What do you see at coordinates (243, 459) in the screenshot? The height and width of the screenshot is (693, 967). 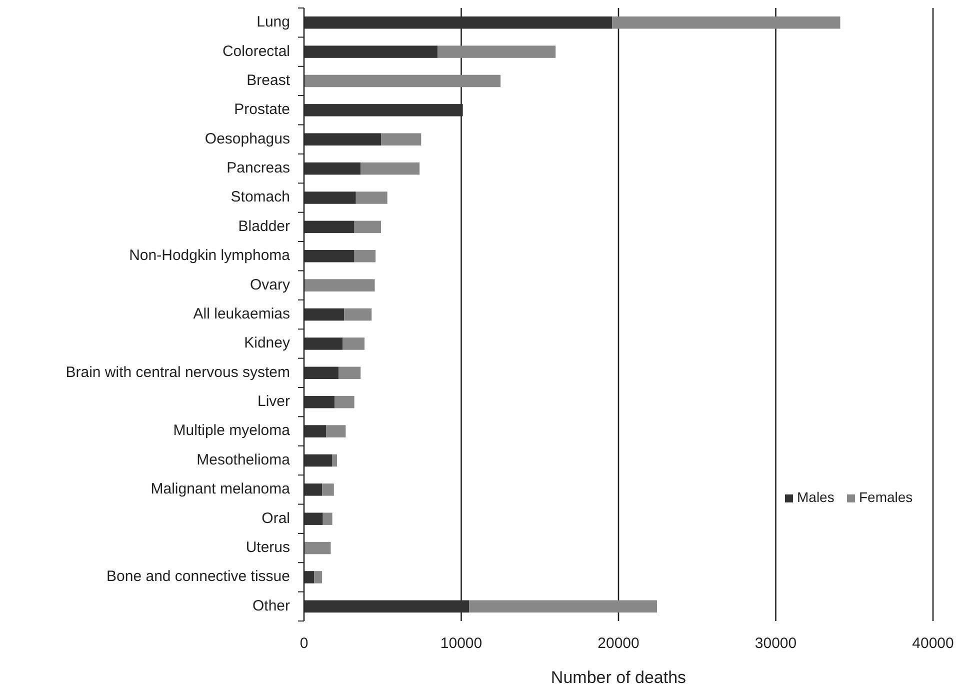 I see `y-tick-label: Mesothelioma` at bounding box center [243, 459].